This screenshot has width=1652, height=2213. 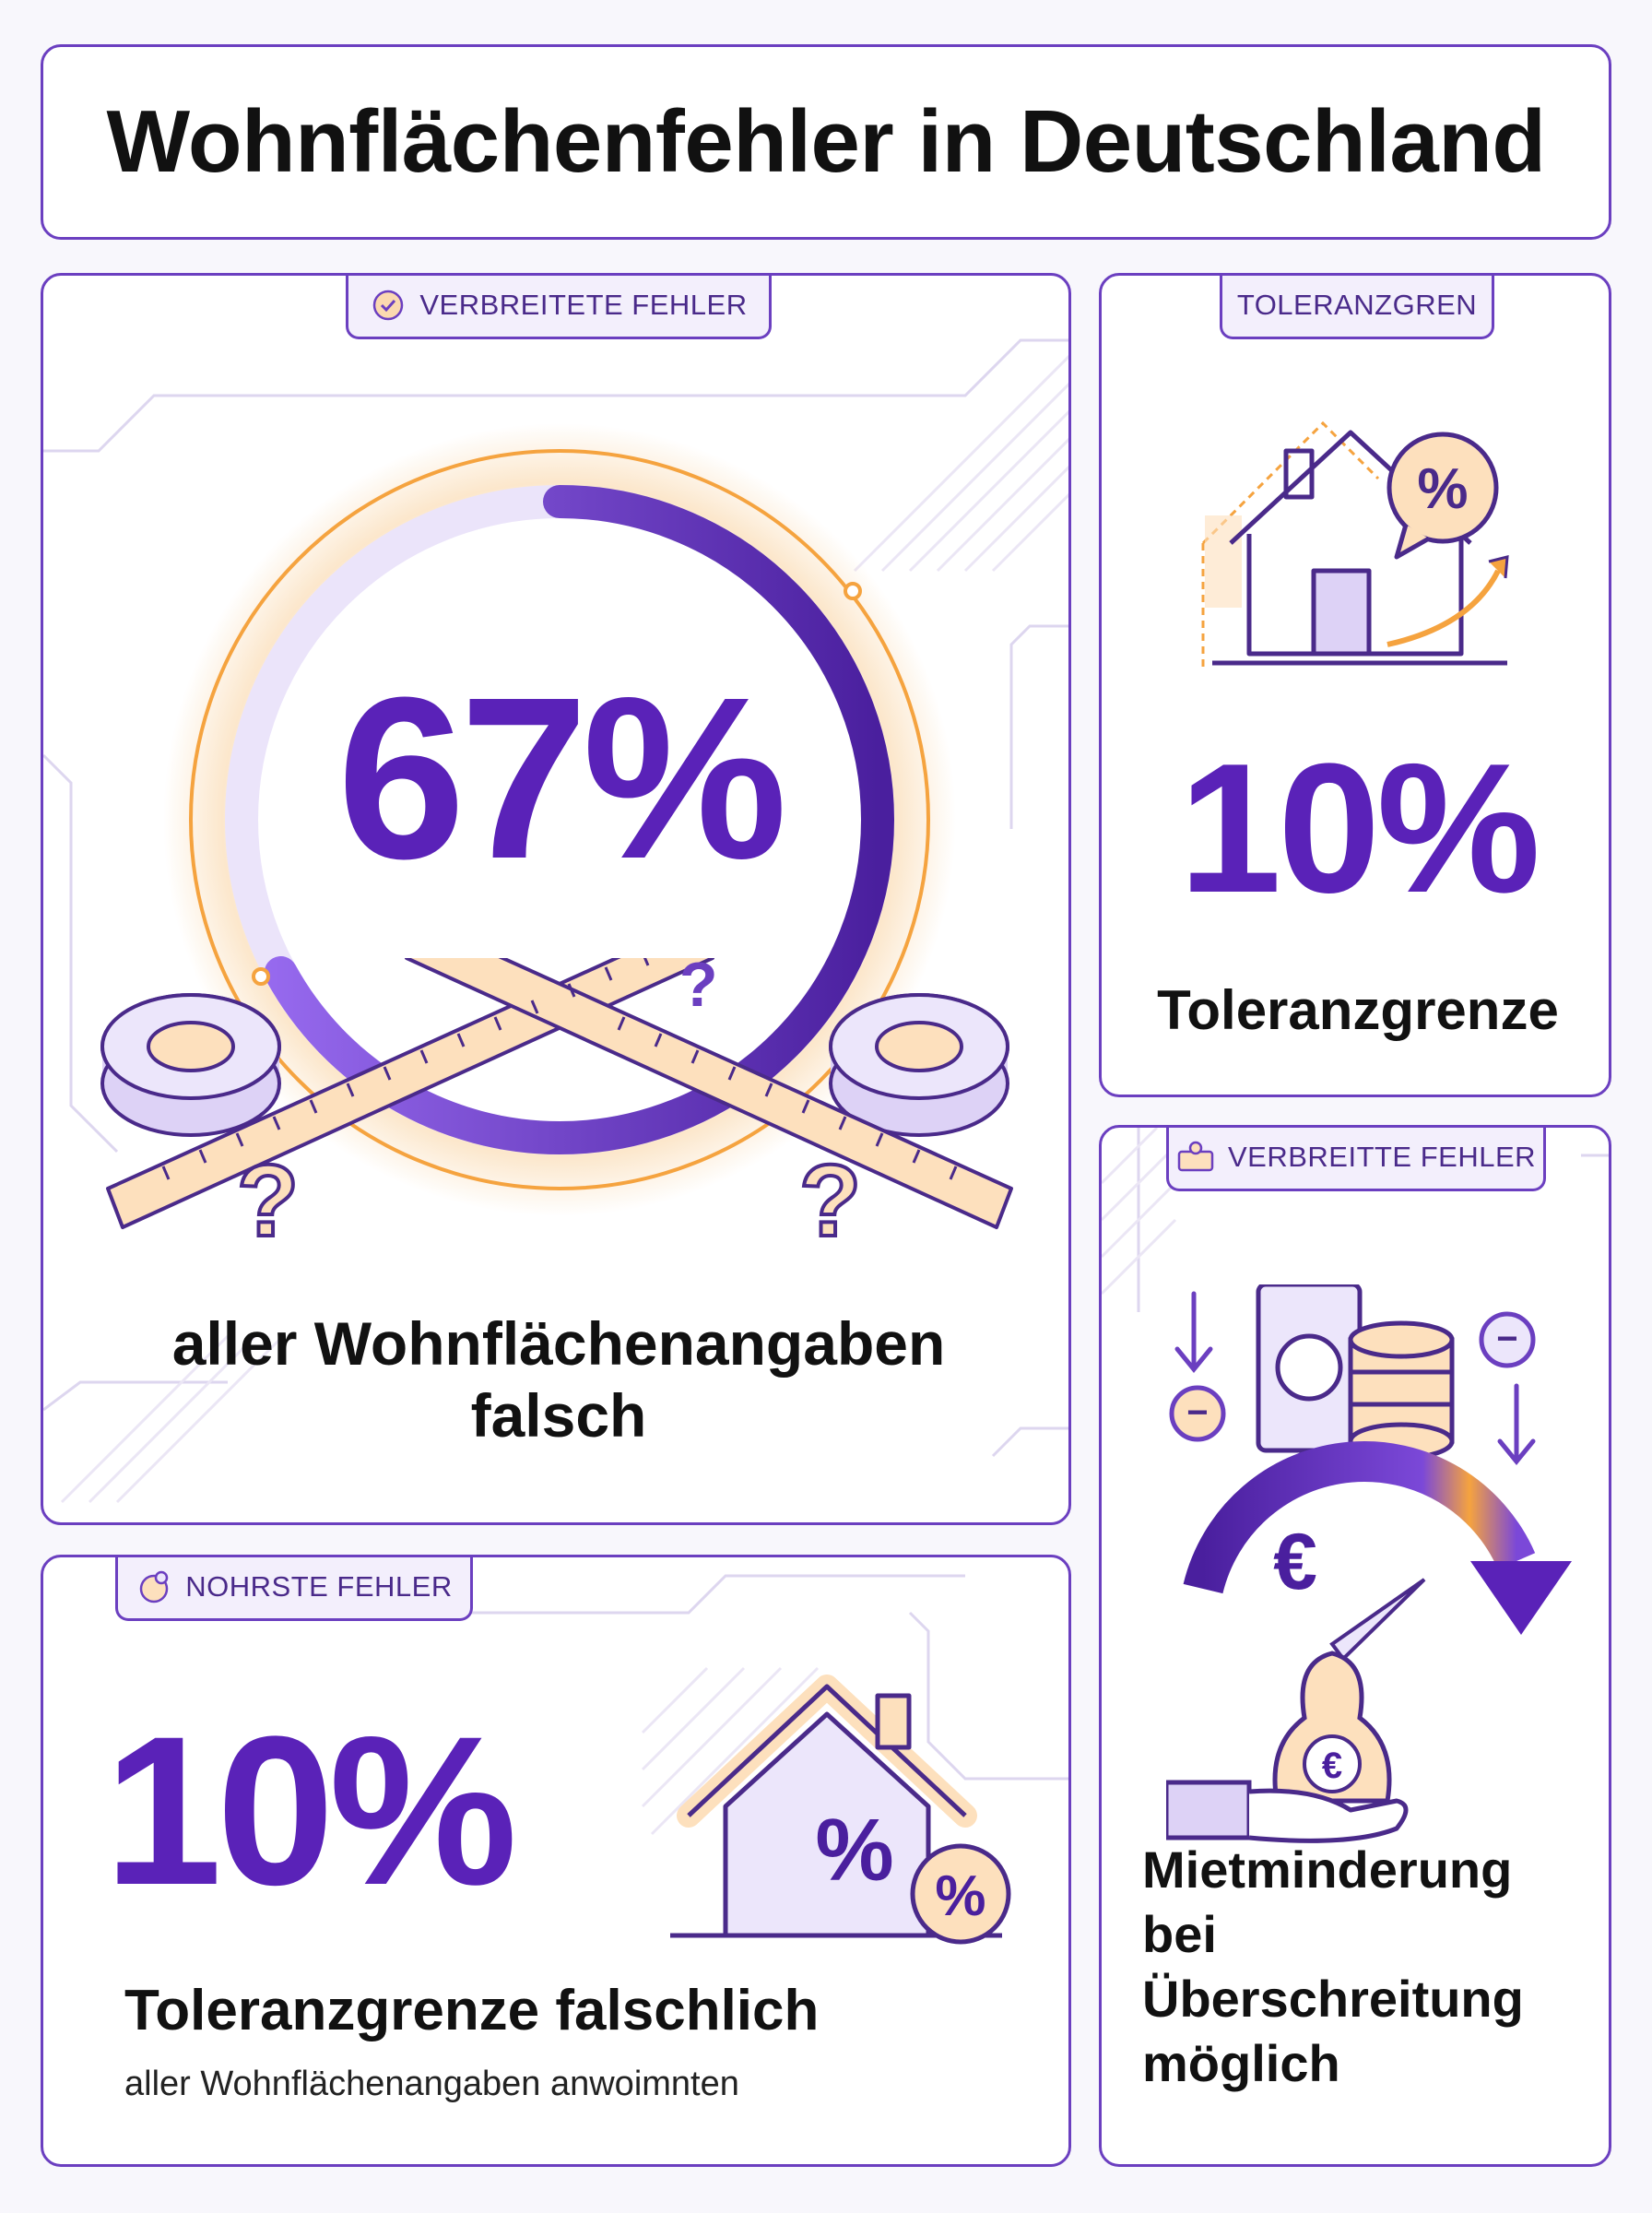 I want to click on house-percent-badge: %, so click(x=960, y=1896).